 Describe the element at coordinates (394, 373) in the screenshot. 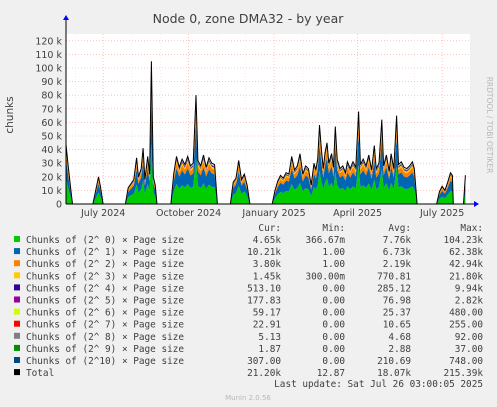

I see `legend-value: 18.07k` at that location.